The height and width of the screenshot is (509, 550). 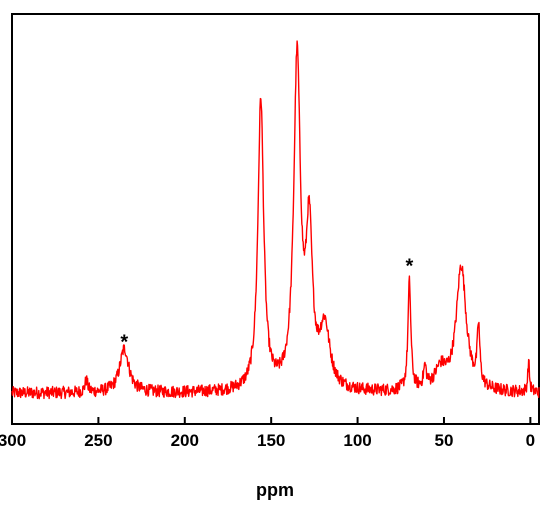 I want to click on x-tick-label-100: 100, so click(x=357, y=440).